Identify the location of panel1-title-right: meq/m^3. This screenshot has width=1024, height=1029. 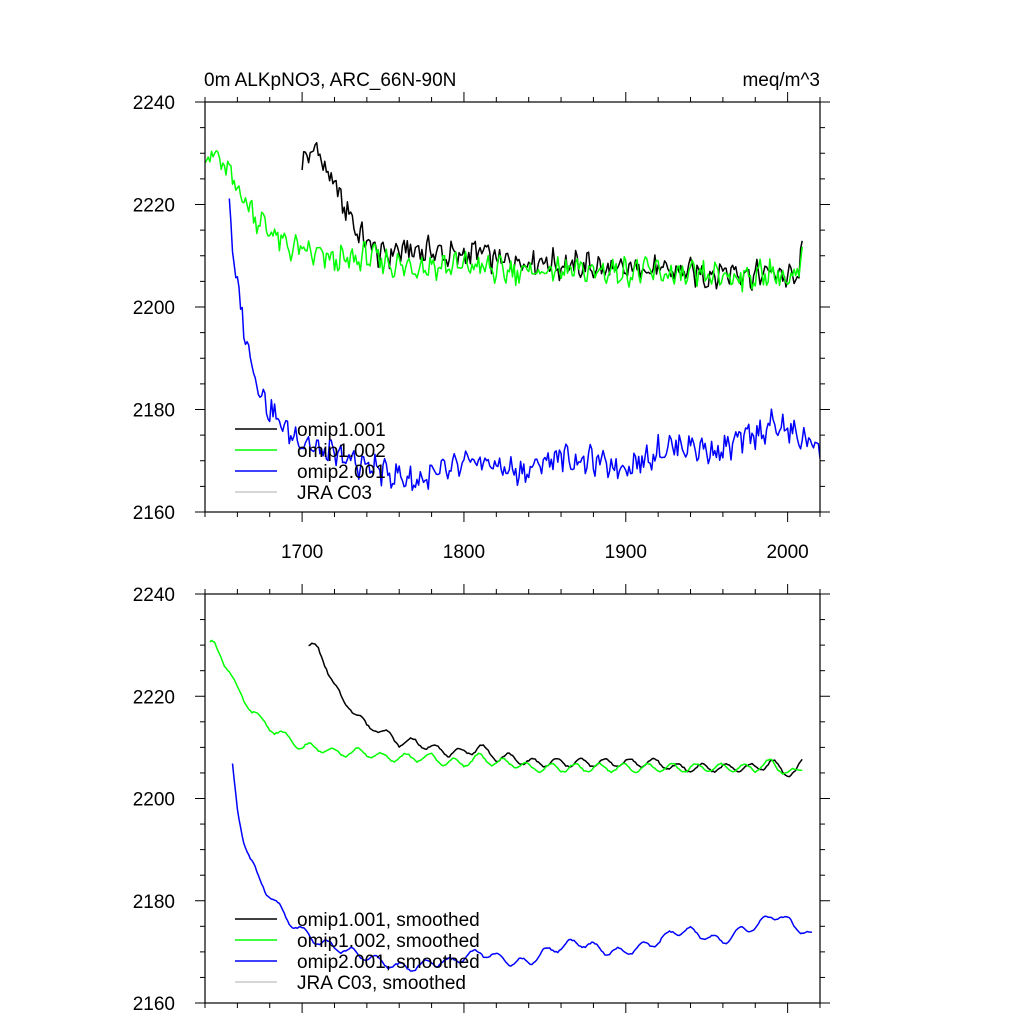
(781, 80).